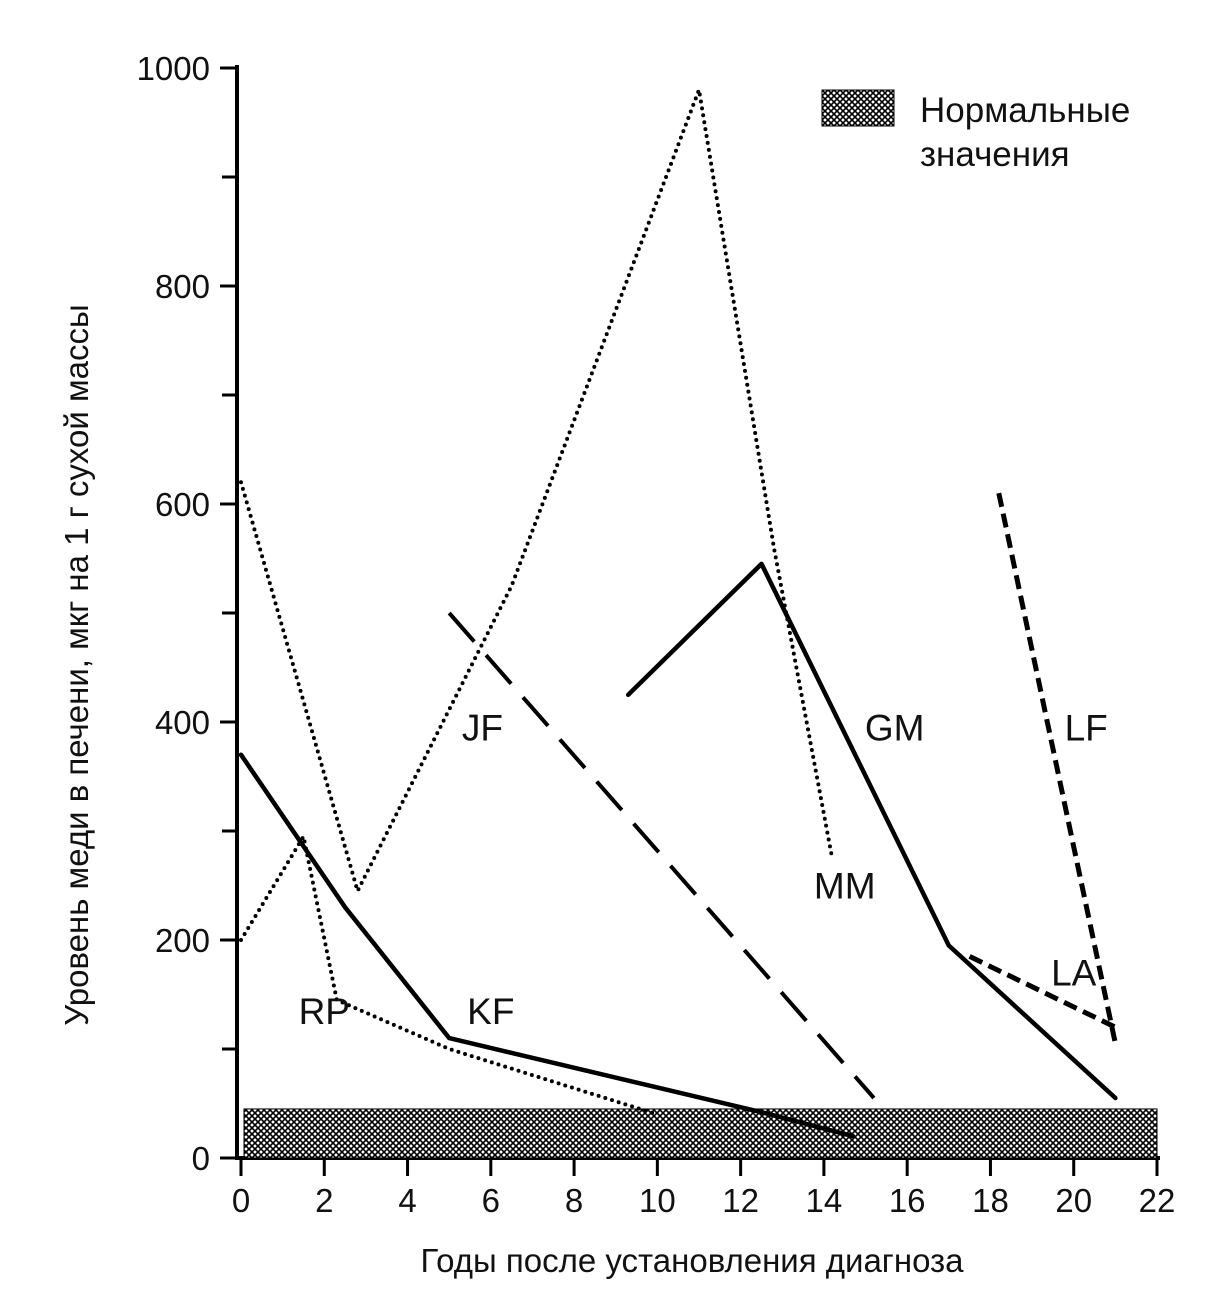 The image size is (1220, 1300). Describe the element at coordinates (858, 108) in the screenshot. I see `legend-swatch` at that location.